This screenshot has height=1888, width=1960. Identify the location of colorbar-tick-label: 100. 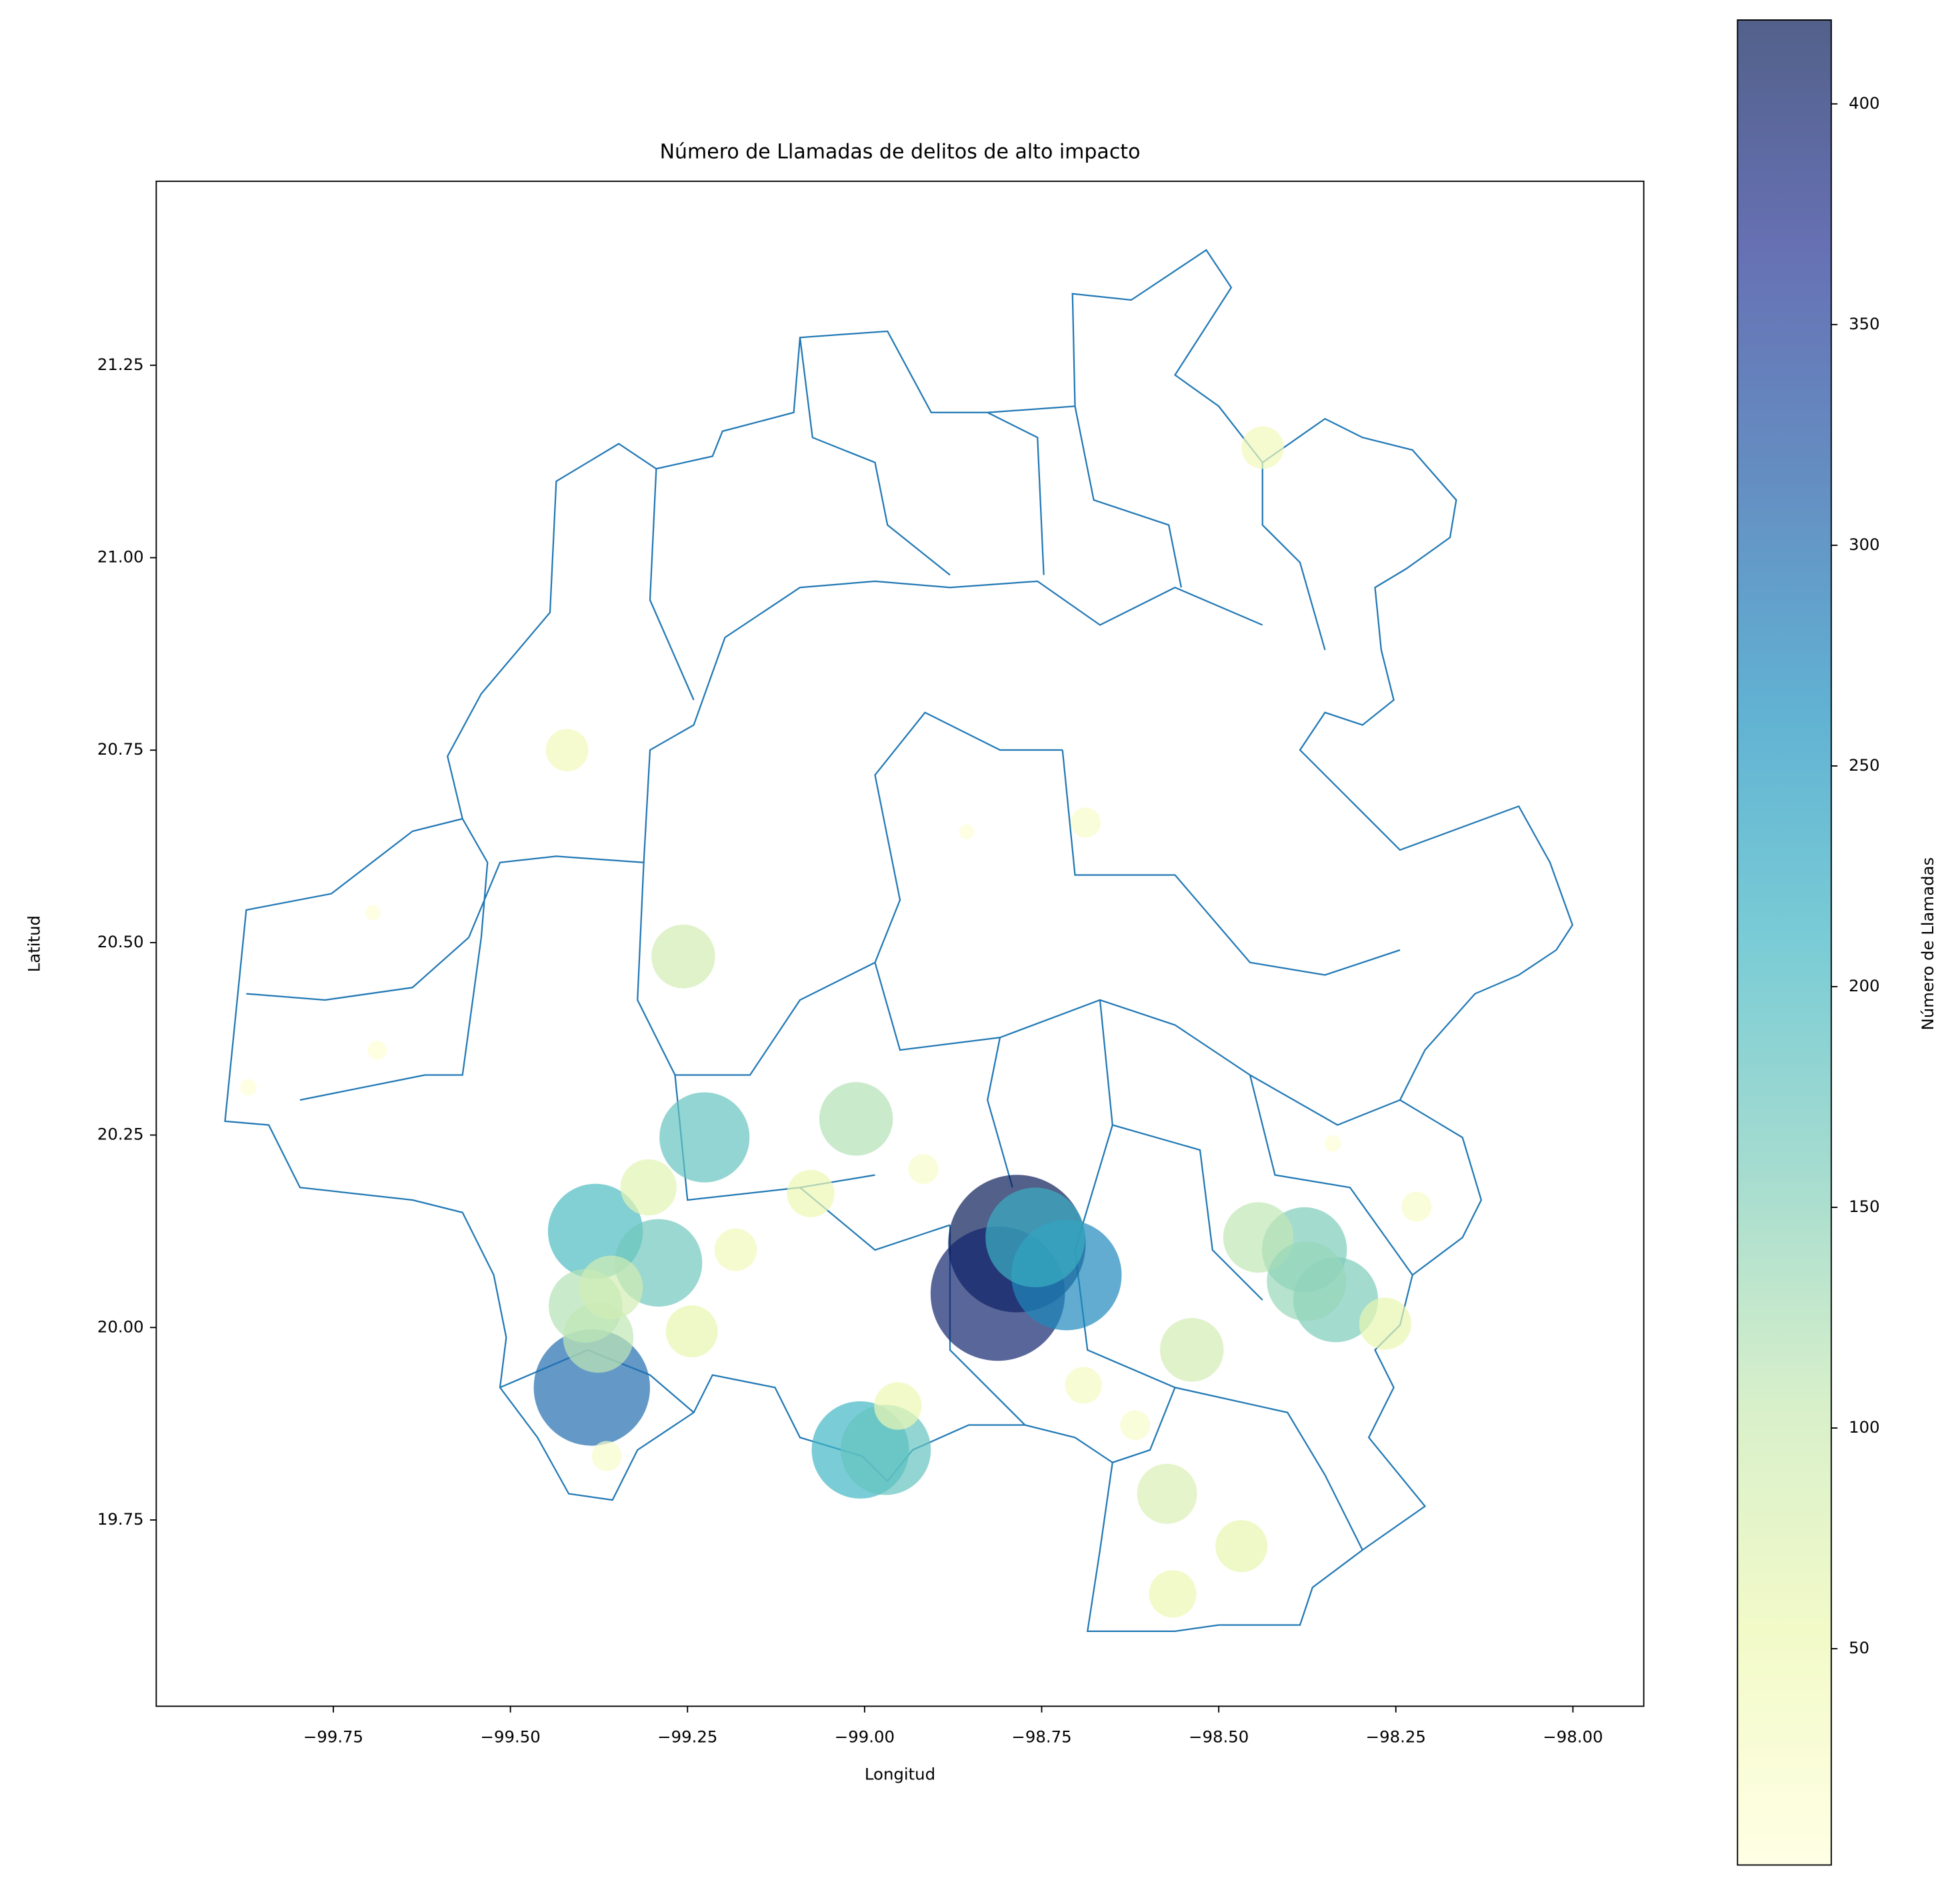
(1864, 1427).